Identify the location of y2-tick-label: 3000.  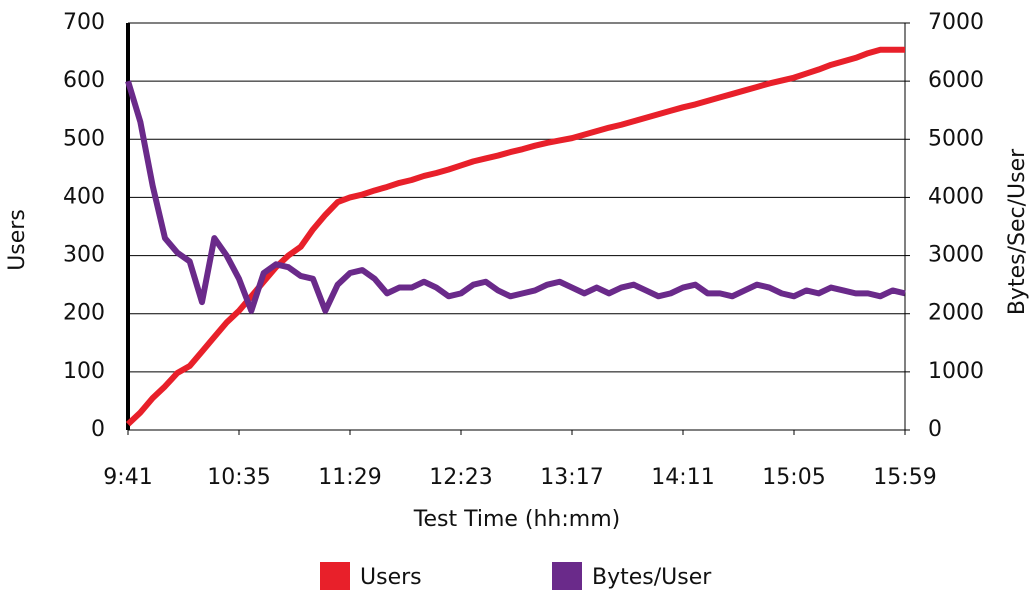
(956, 255).